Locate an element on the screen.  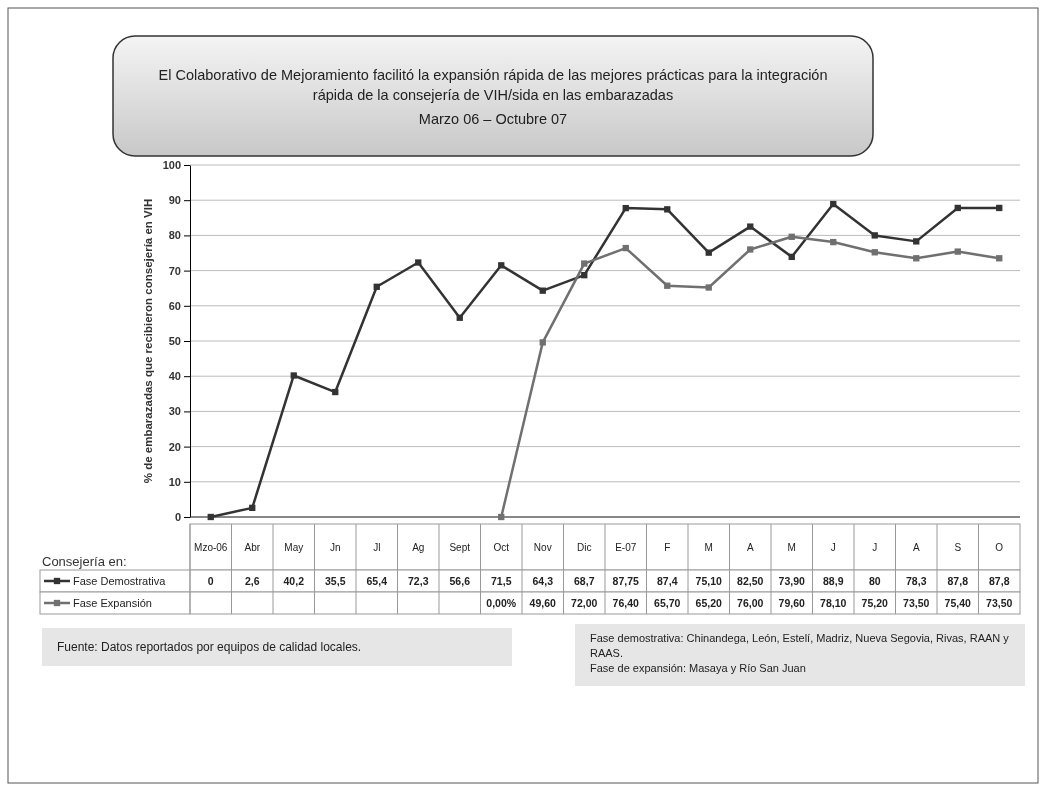
data-label: 87,75 is located at coordinates (626, 581).